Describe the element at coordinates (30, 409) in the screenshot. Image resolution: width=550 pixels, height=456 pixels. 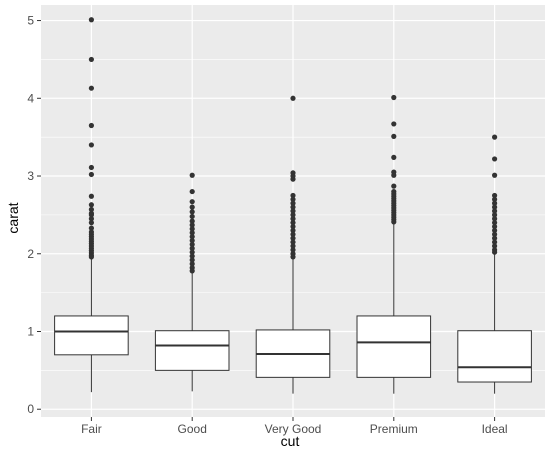
I see `y-tick-label: 0` at that location.